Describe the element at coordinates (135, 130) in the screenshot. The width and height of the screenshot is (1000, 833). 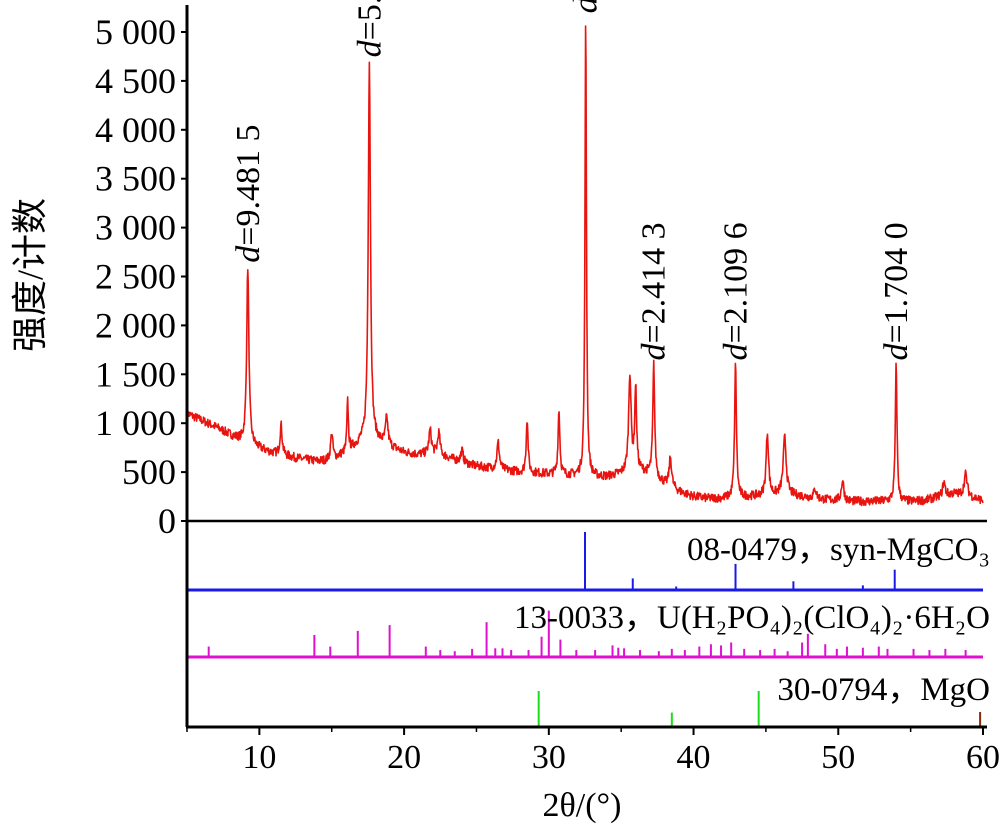
I see `y-tick-label: 4 000` at that location.